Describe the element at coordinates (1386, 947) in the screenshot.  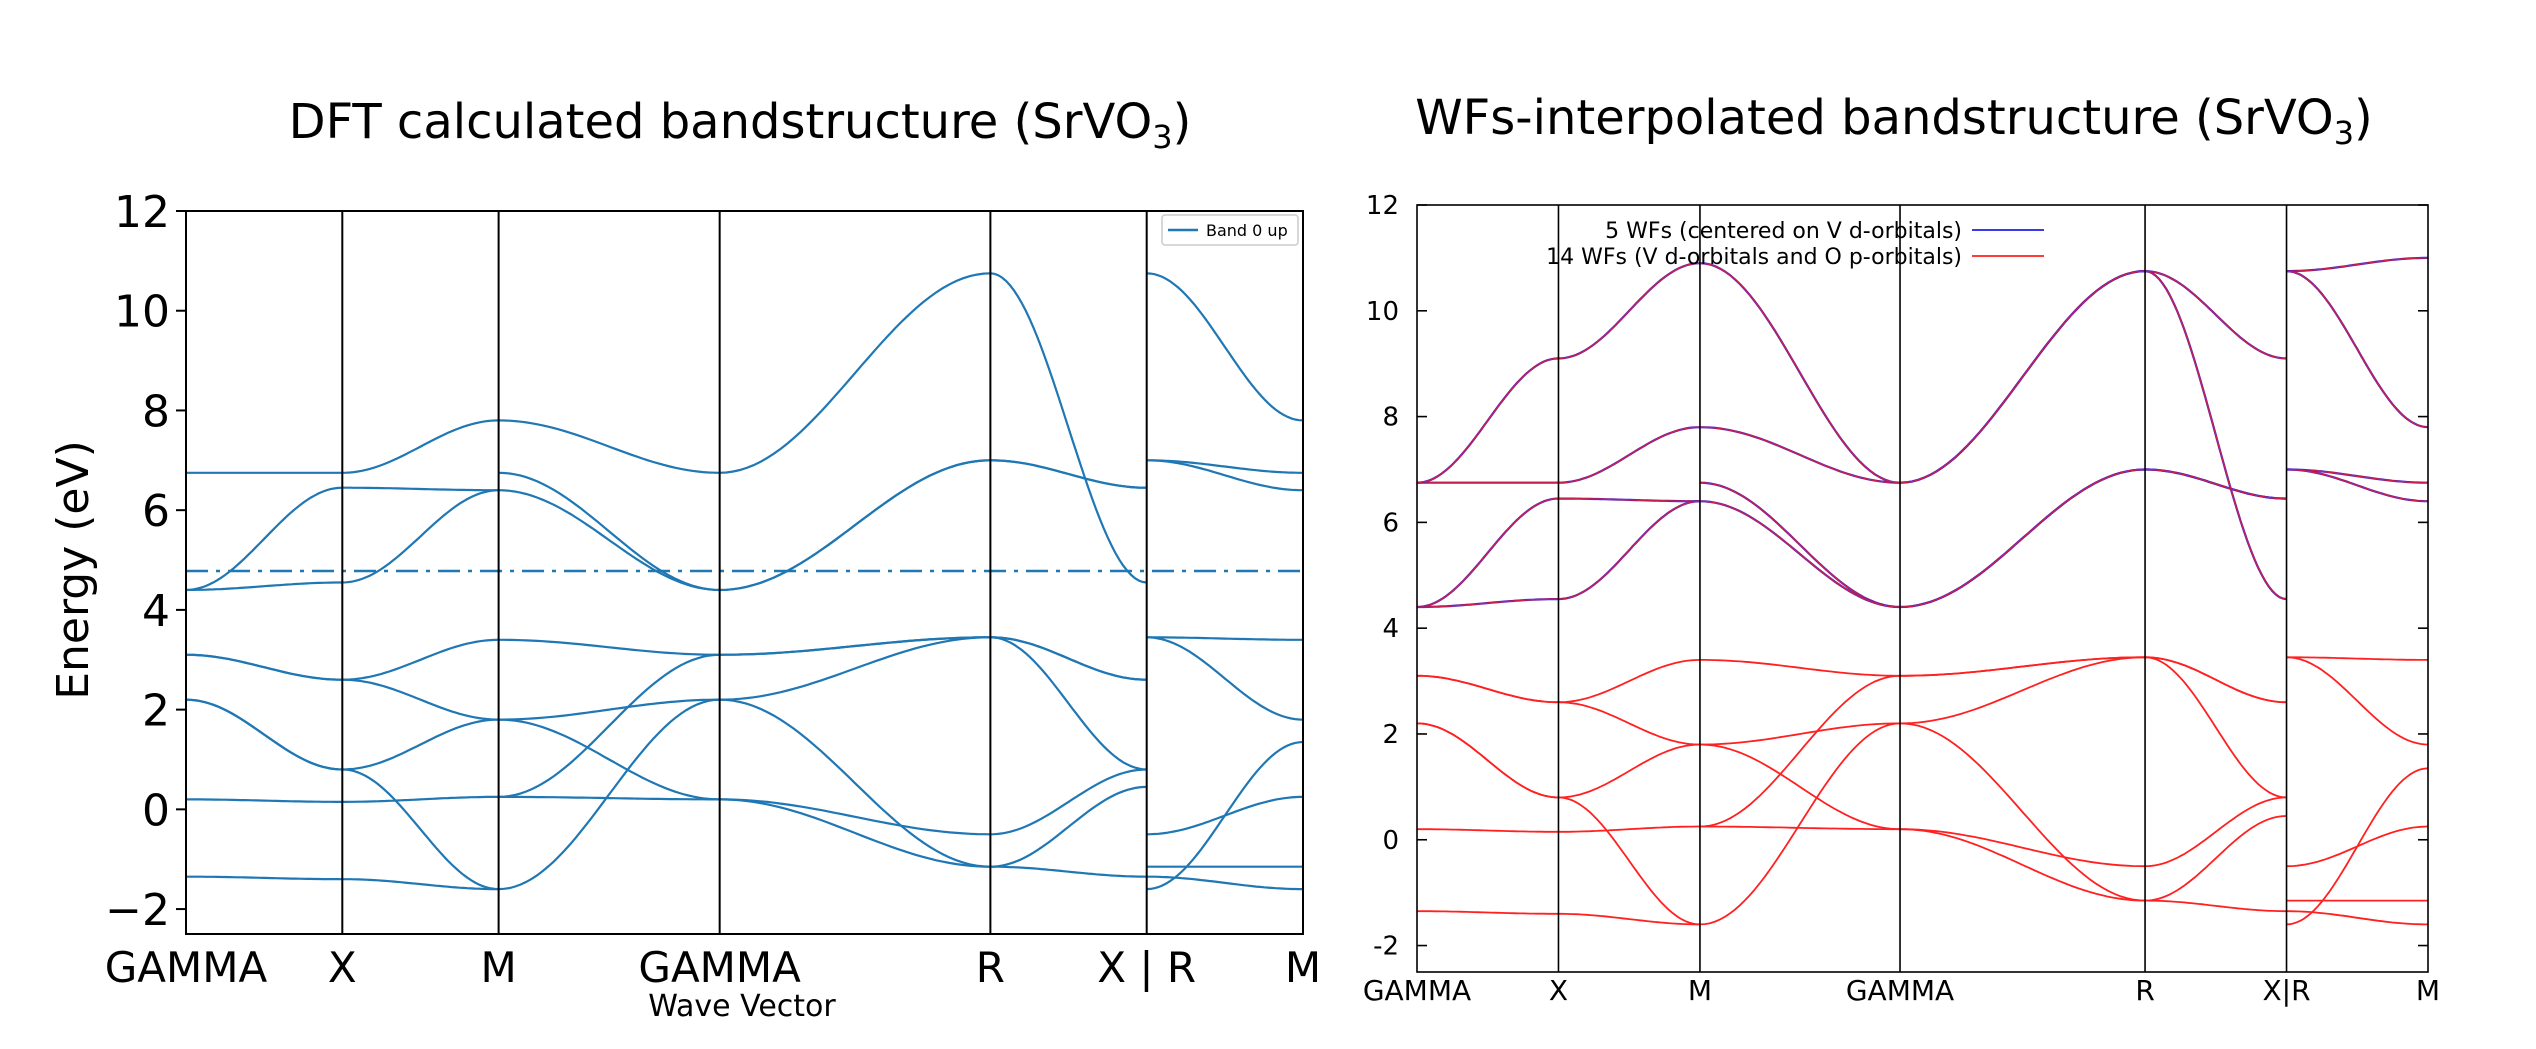
I see `wf-y-tick-label: -2` at that location.